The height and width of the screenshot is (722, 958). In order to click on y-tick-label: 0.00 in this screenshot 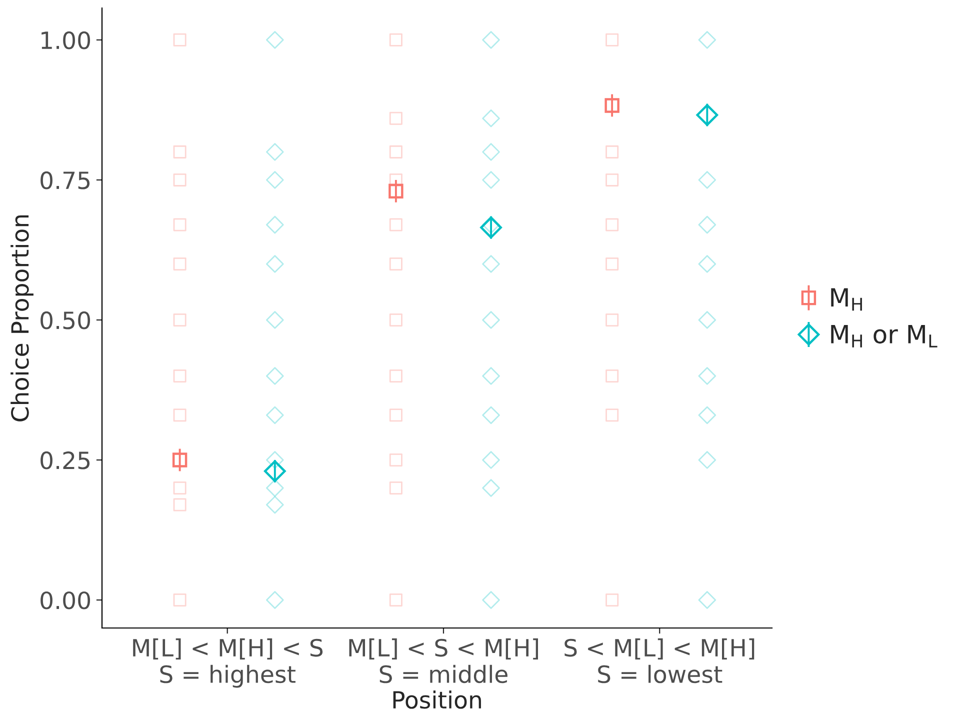, I will do `click(65, 600)`.